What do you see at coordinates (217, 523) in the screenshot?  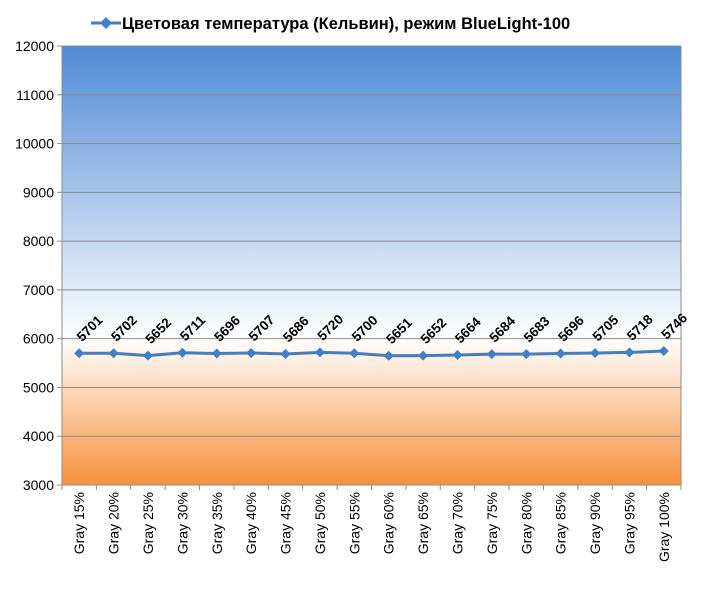 I see `x-tick-label: Gray 35%` at bounding box center [217, 523].